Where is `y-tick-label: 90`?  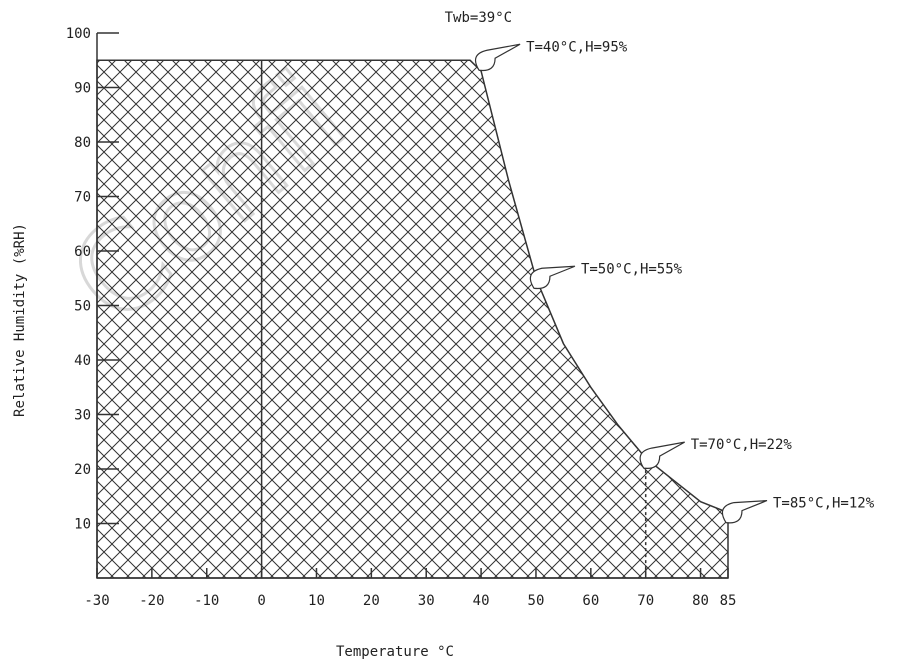
y-tick-label: 90 is located at coordinates (82, 89).